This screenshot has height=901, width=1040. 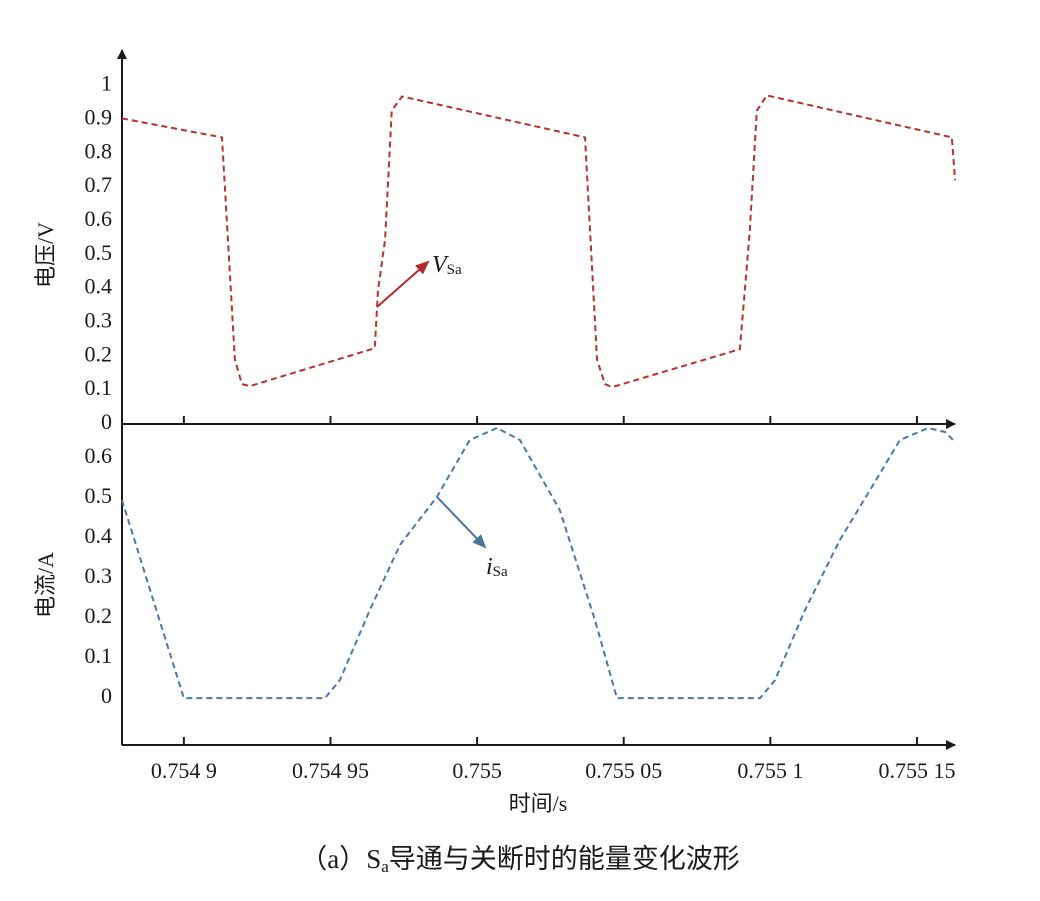 I want to click on caption: （a）Sa导通与关断时的能量变化波形, so click(x=520, y=860).